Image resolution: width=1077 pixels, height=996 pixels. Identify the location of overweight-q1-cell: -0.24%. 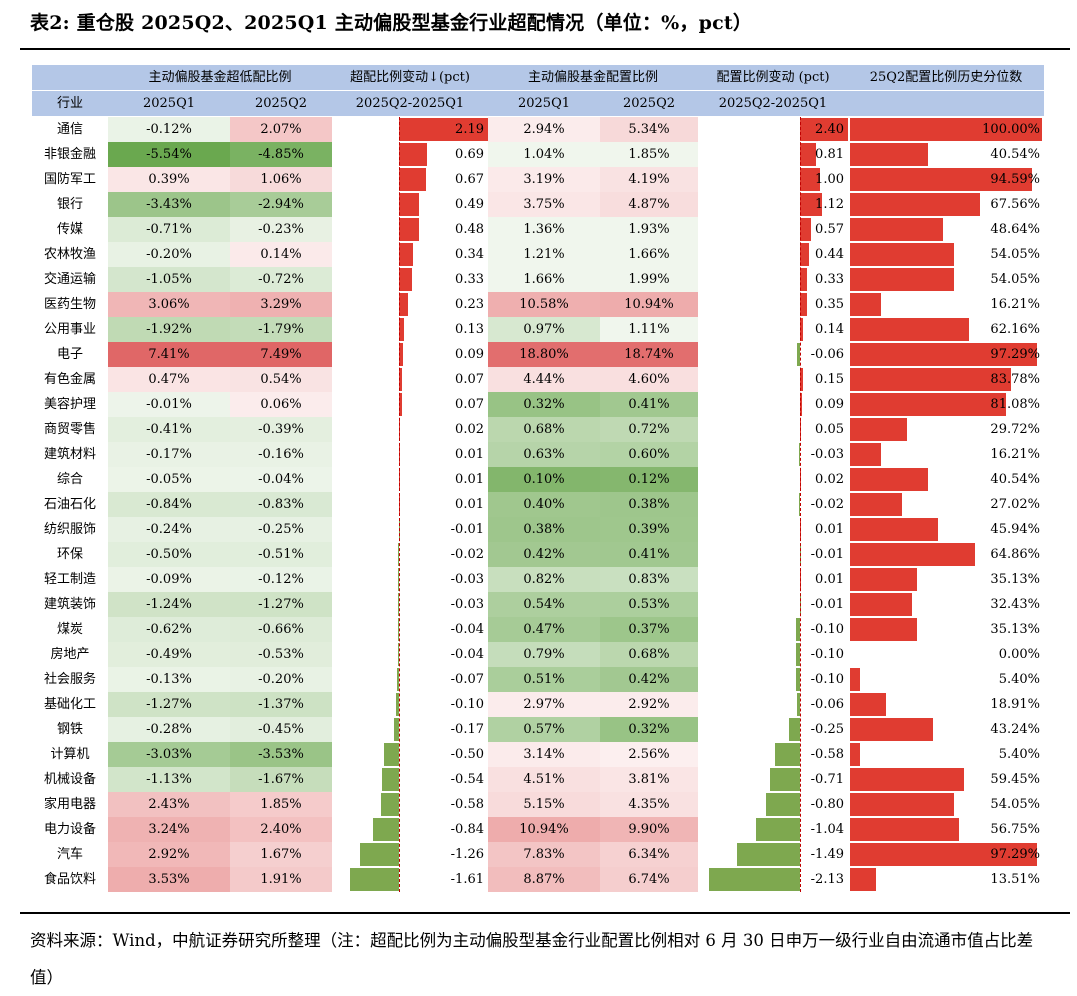
(169, 529).